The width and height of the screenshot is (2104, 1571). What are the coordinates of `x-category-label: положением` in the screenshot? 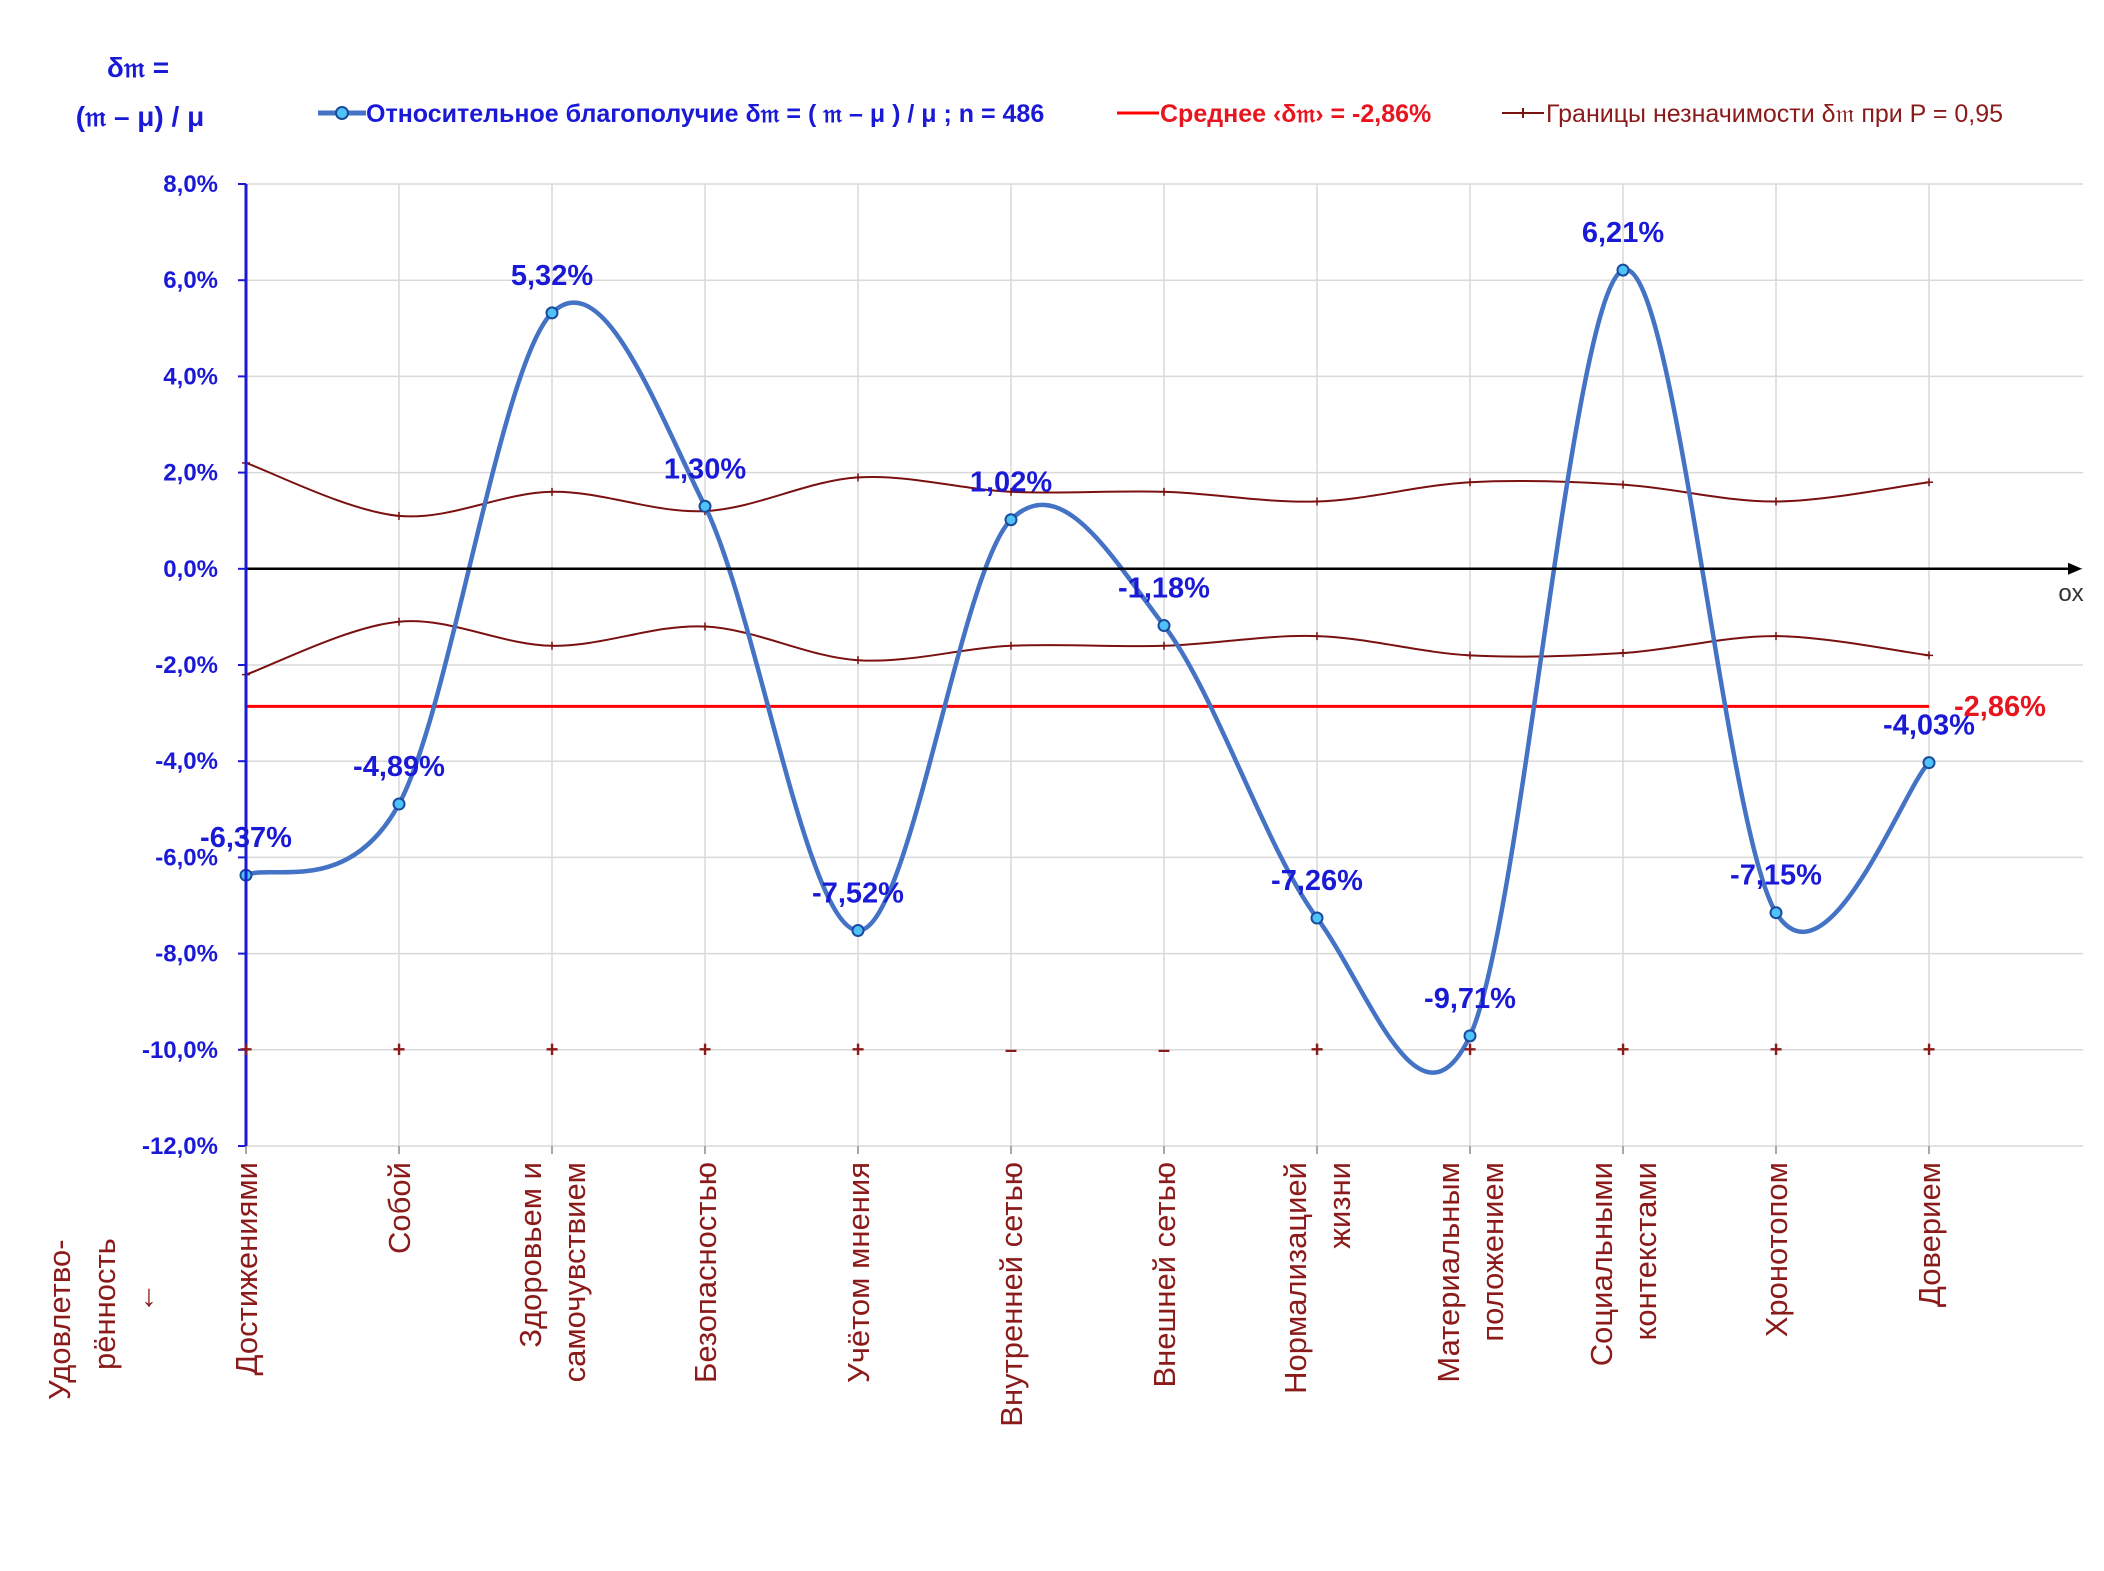 It's located at (1492, 1252).